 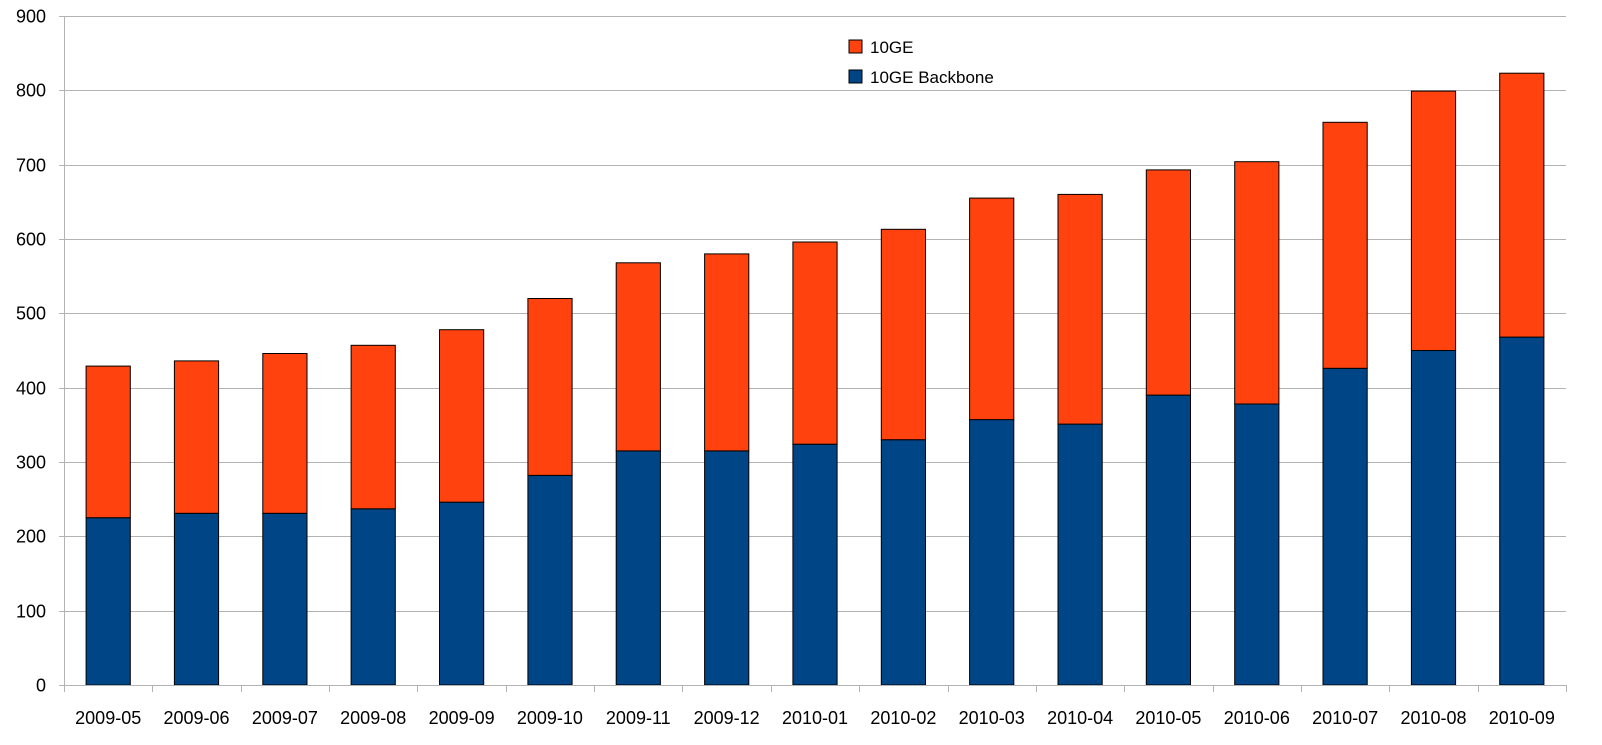 What do you see at coordinates (1522, 718) in the screenshot?
I see `x-tick-label: 2010-09` at bounding box center [1522, 718].